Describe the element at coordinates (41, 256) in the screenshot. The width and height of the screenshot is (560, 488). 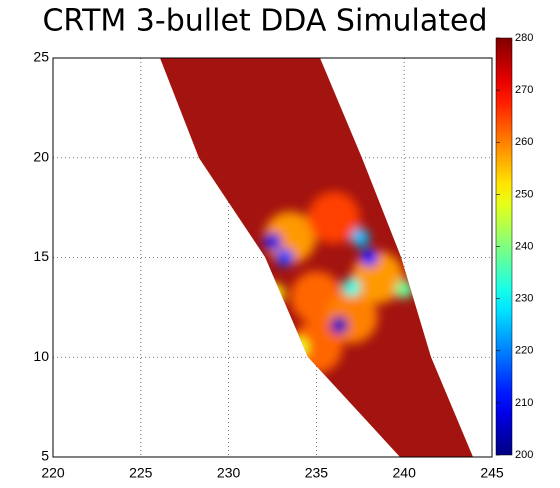
I see `y-tick-label: 15` at that location.